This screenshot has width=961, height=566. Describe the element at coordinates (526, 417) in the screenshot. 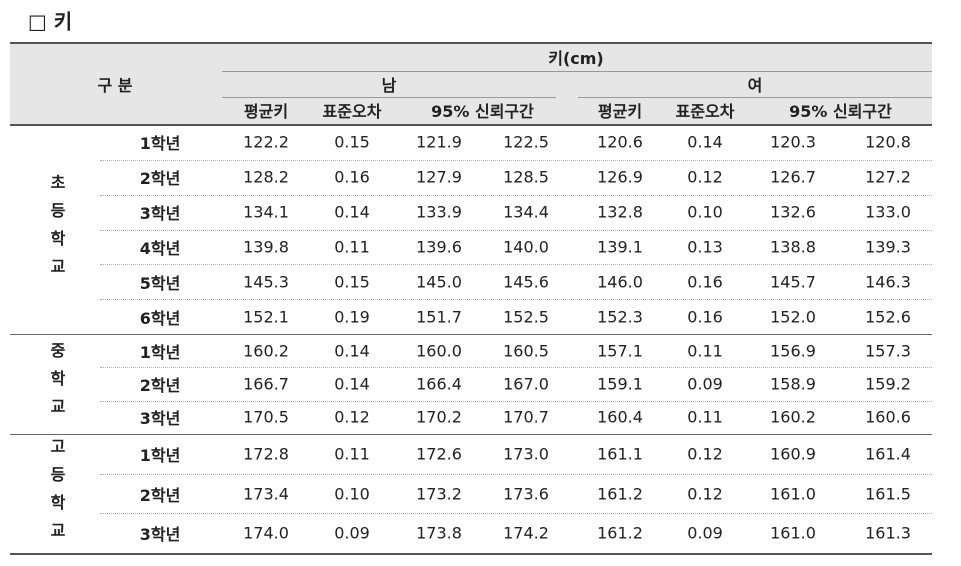

I see `cell: 170.7` at that location.